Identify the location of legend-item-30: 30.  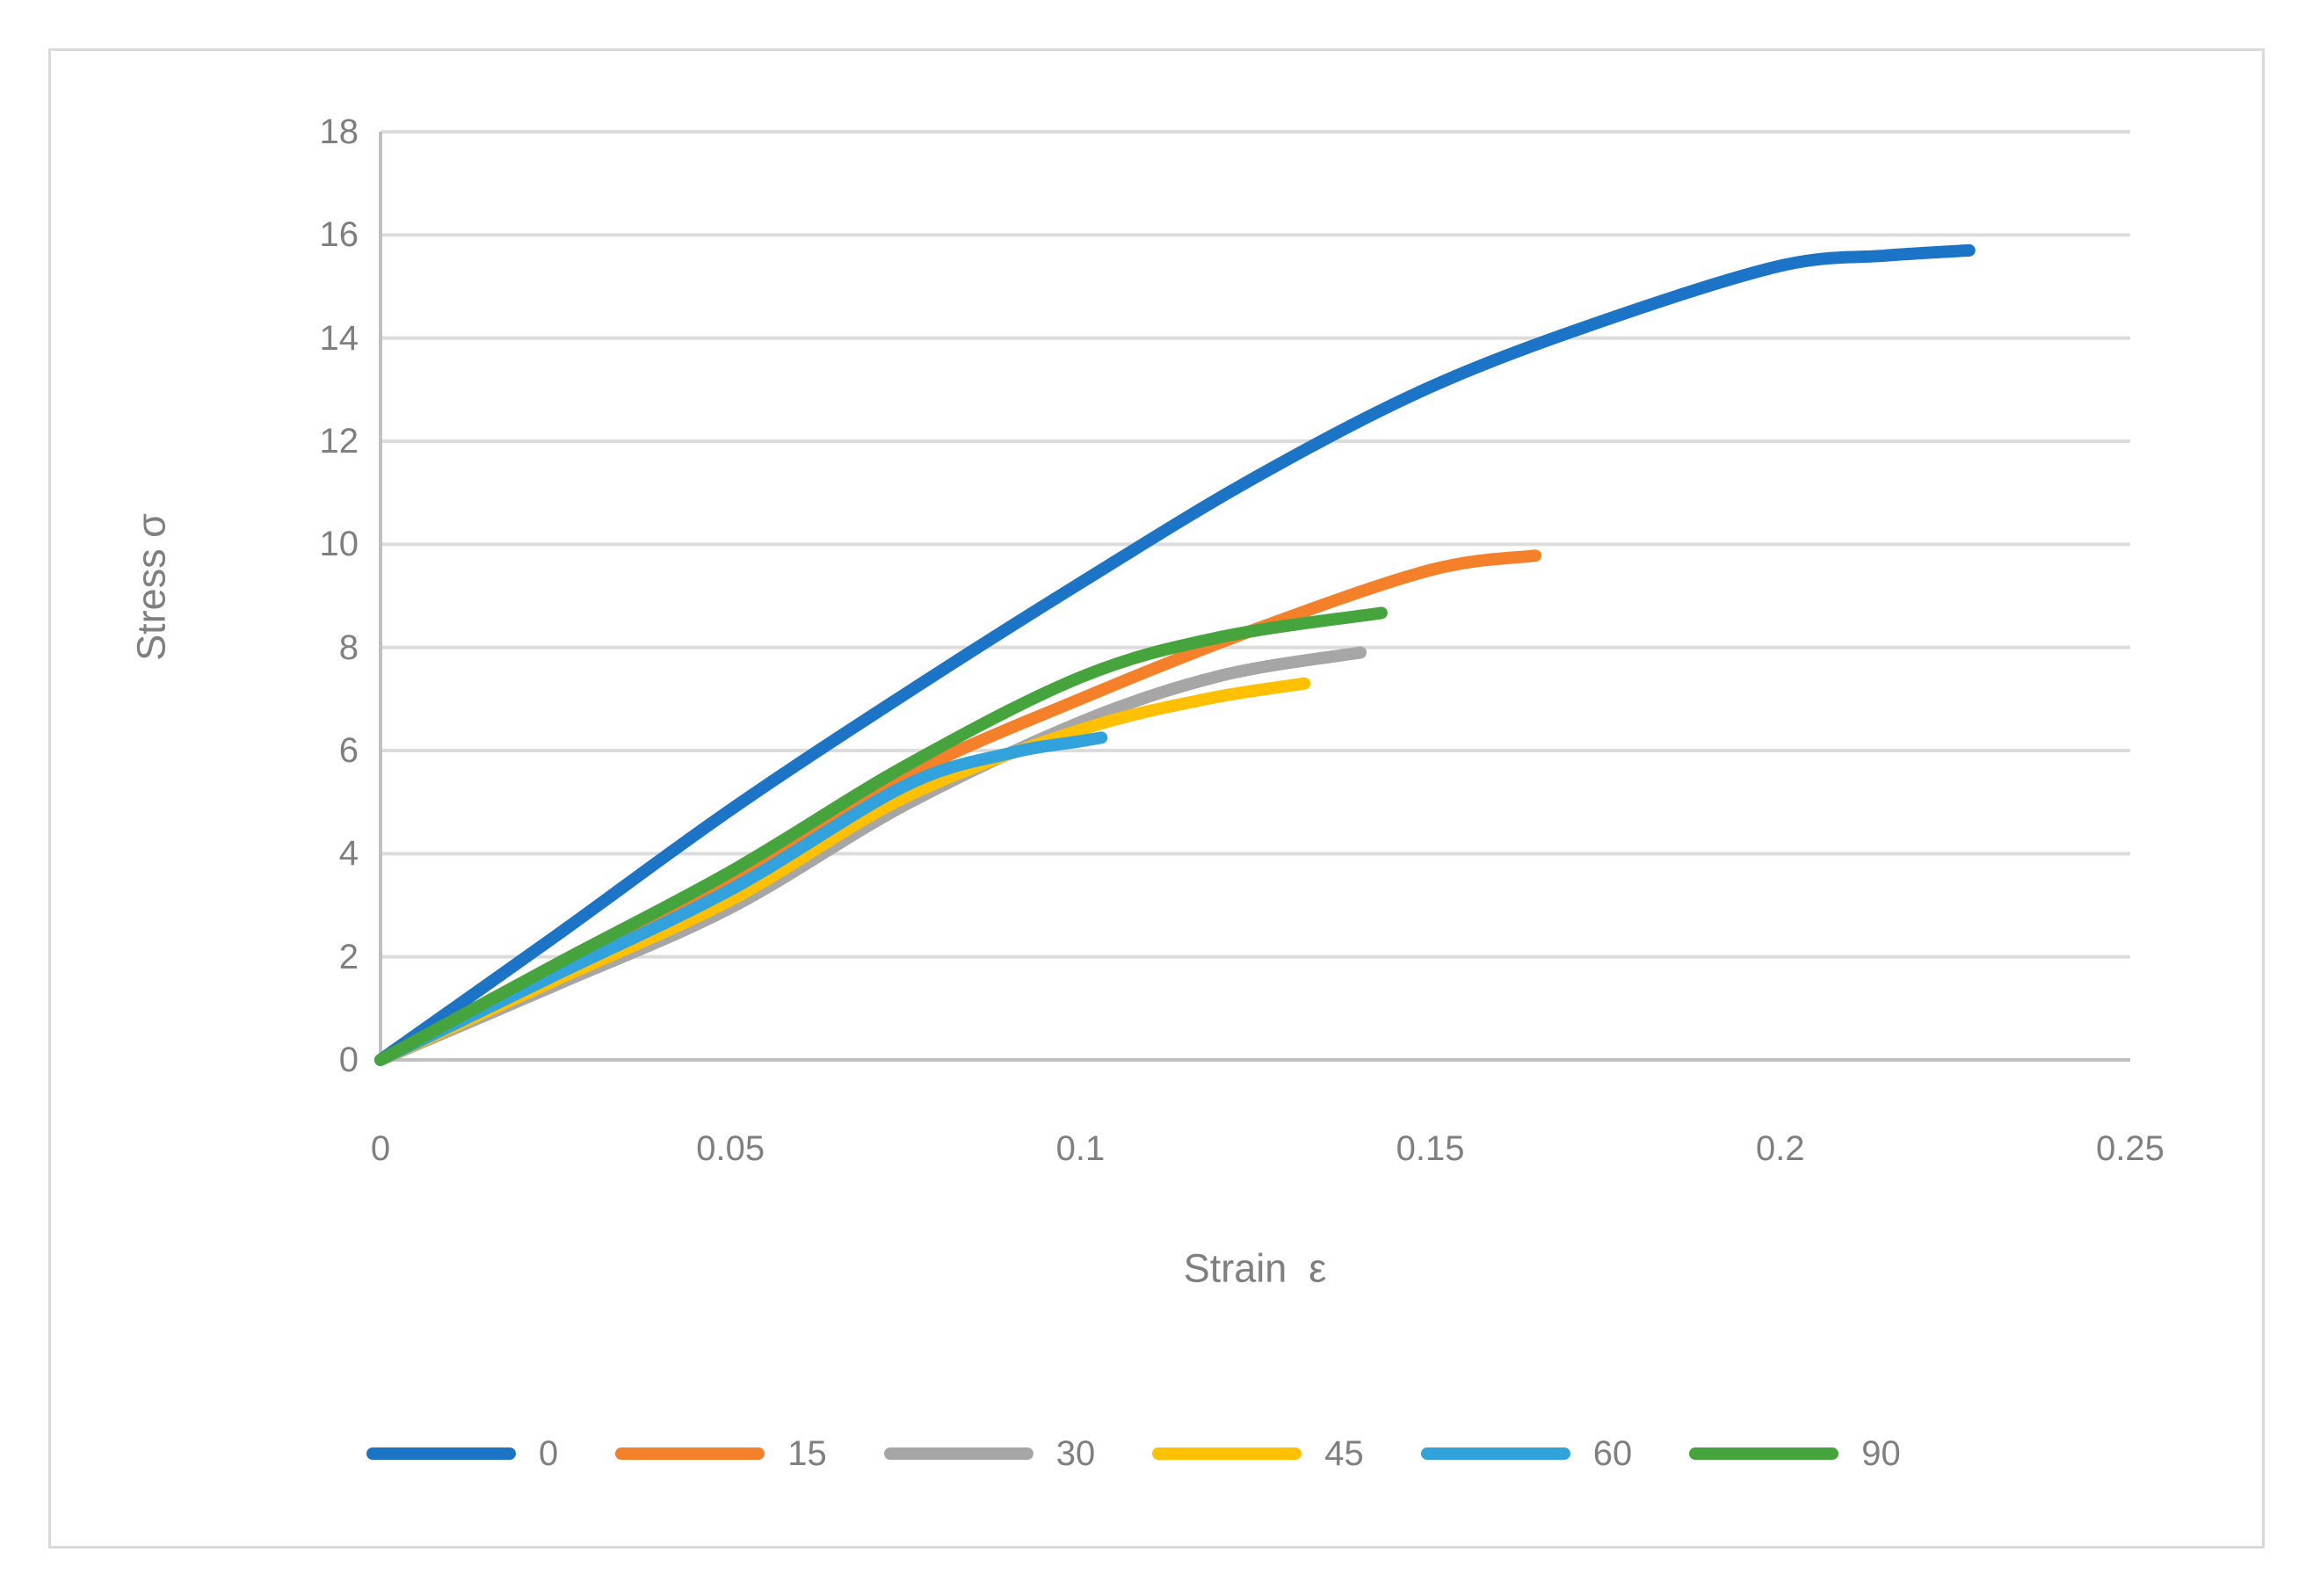
(989, 1453).